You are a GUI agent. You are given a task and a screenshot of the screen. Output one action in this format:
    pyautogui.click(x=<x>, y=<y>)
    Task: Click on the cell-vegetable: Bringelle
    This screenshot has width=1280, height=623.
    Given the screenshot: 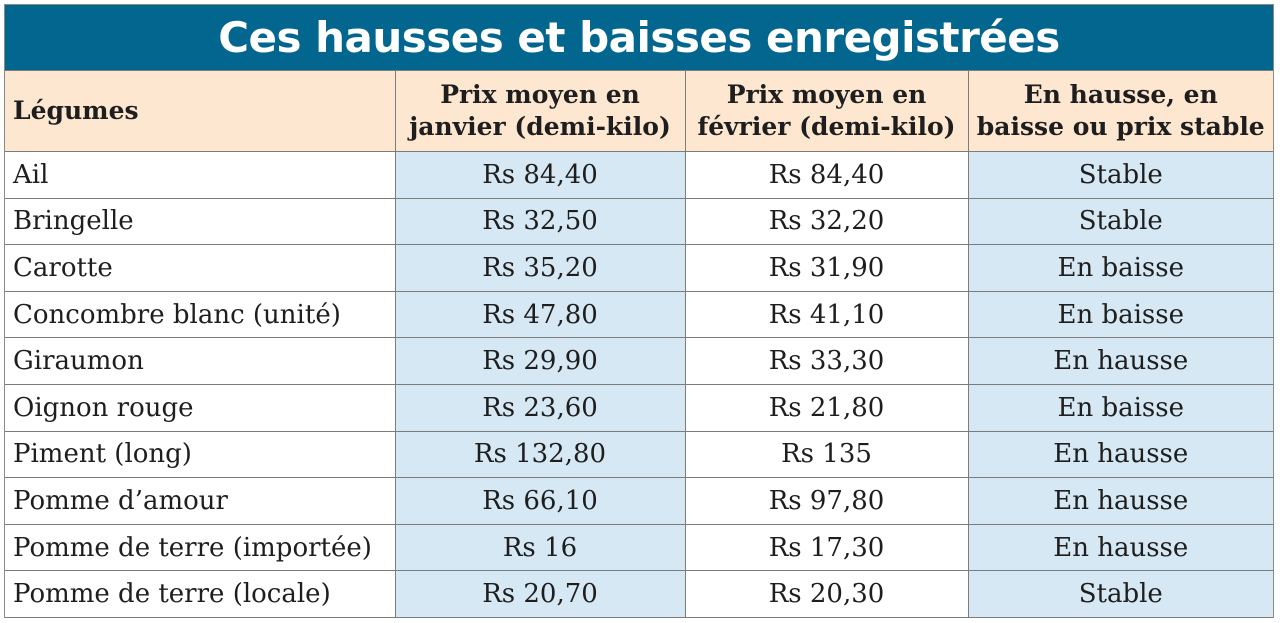 What is the action you would take?
    pyautogui.click(x=200, y=221)
    